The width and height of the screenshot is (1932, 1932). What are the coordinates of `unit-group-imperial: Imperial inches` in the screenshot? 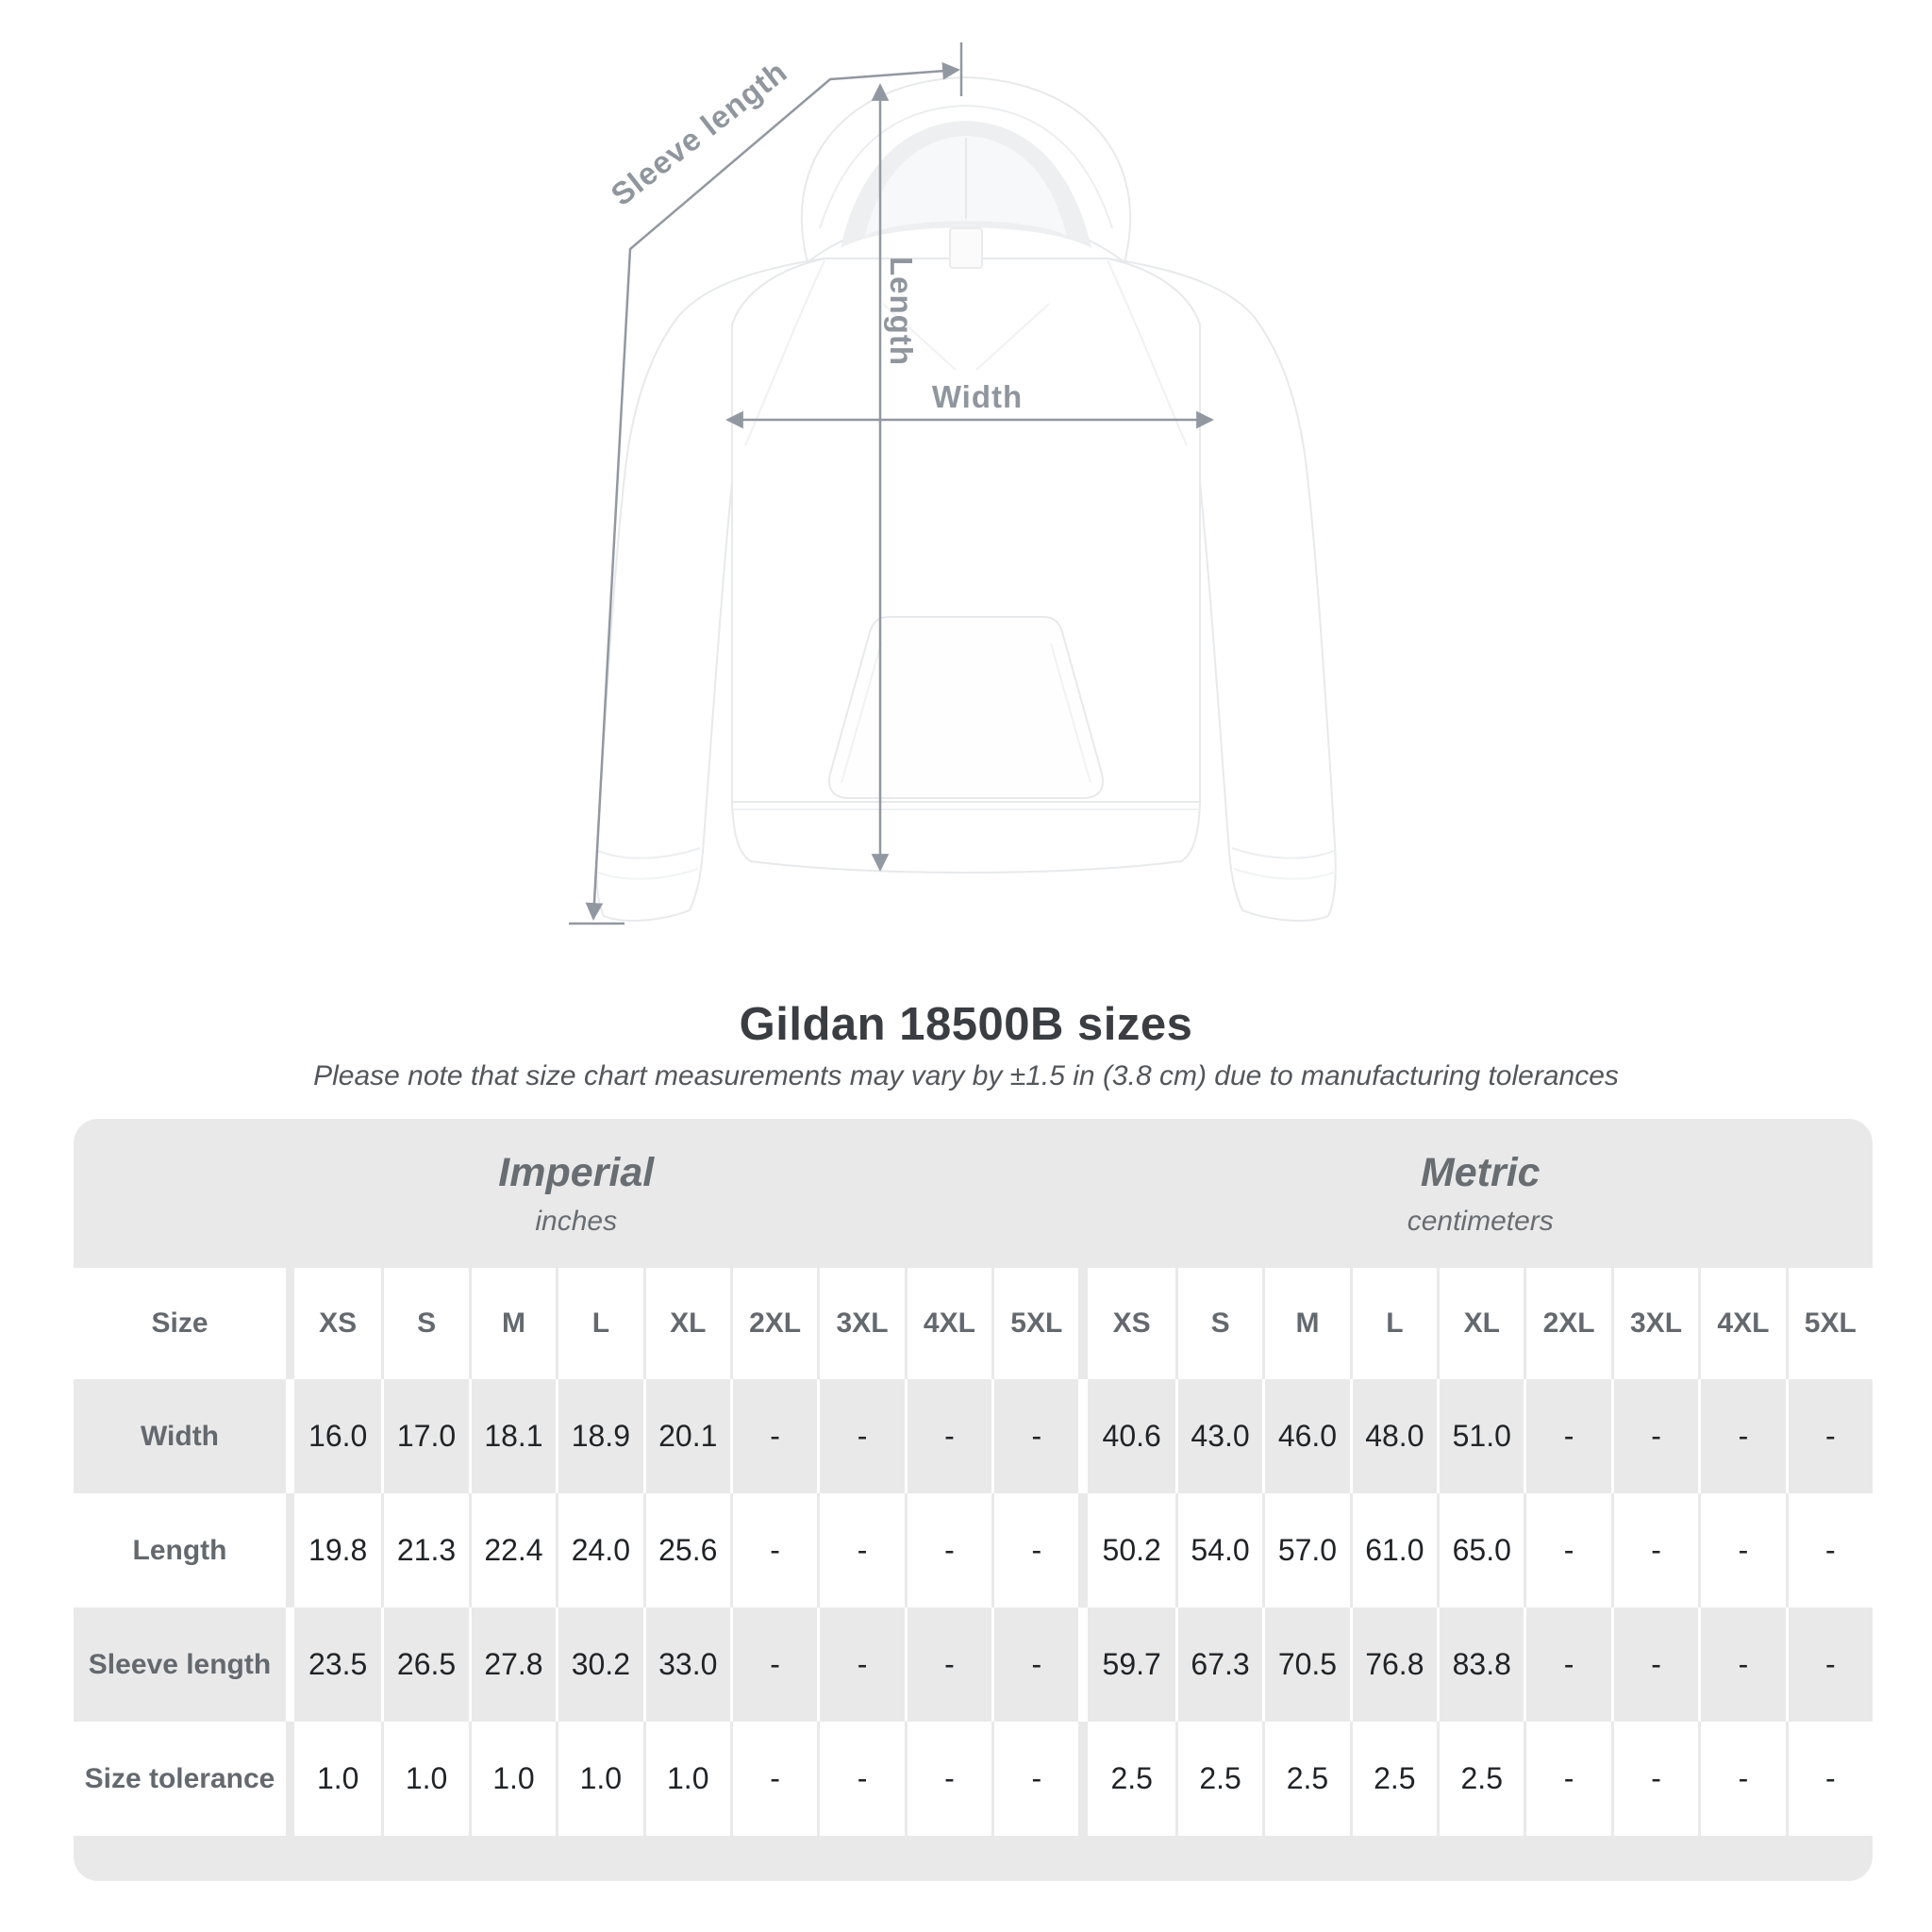 It's located at (577, 1194).